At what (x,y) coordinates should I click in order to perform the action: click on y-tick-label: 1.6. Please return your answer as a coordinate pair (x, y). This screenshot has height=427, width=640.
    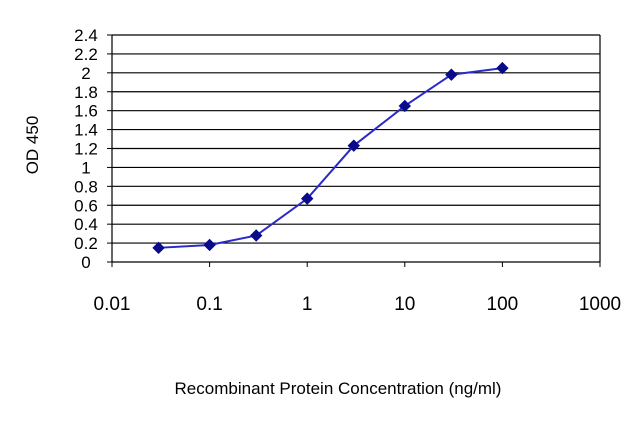
    Looking at the image, I should click on (86, 111).